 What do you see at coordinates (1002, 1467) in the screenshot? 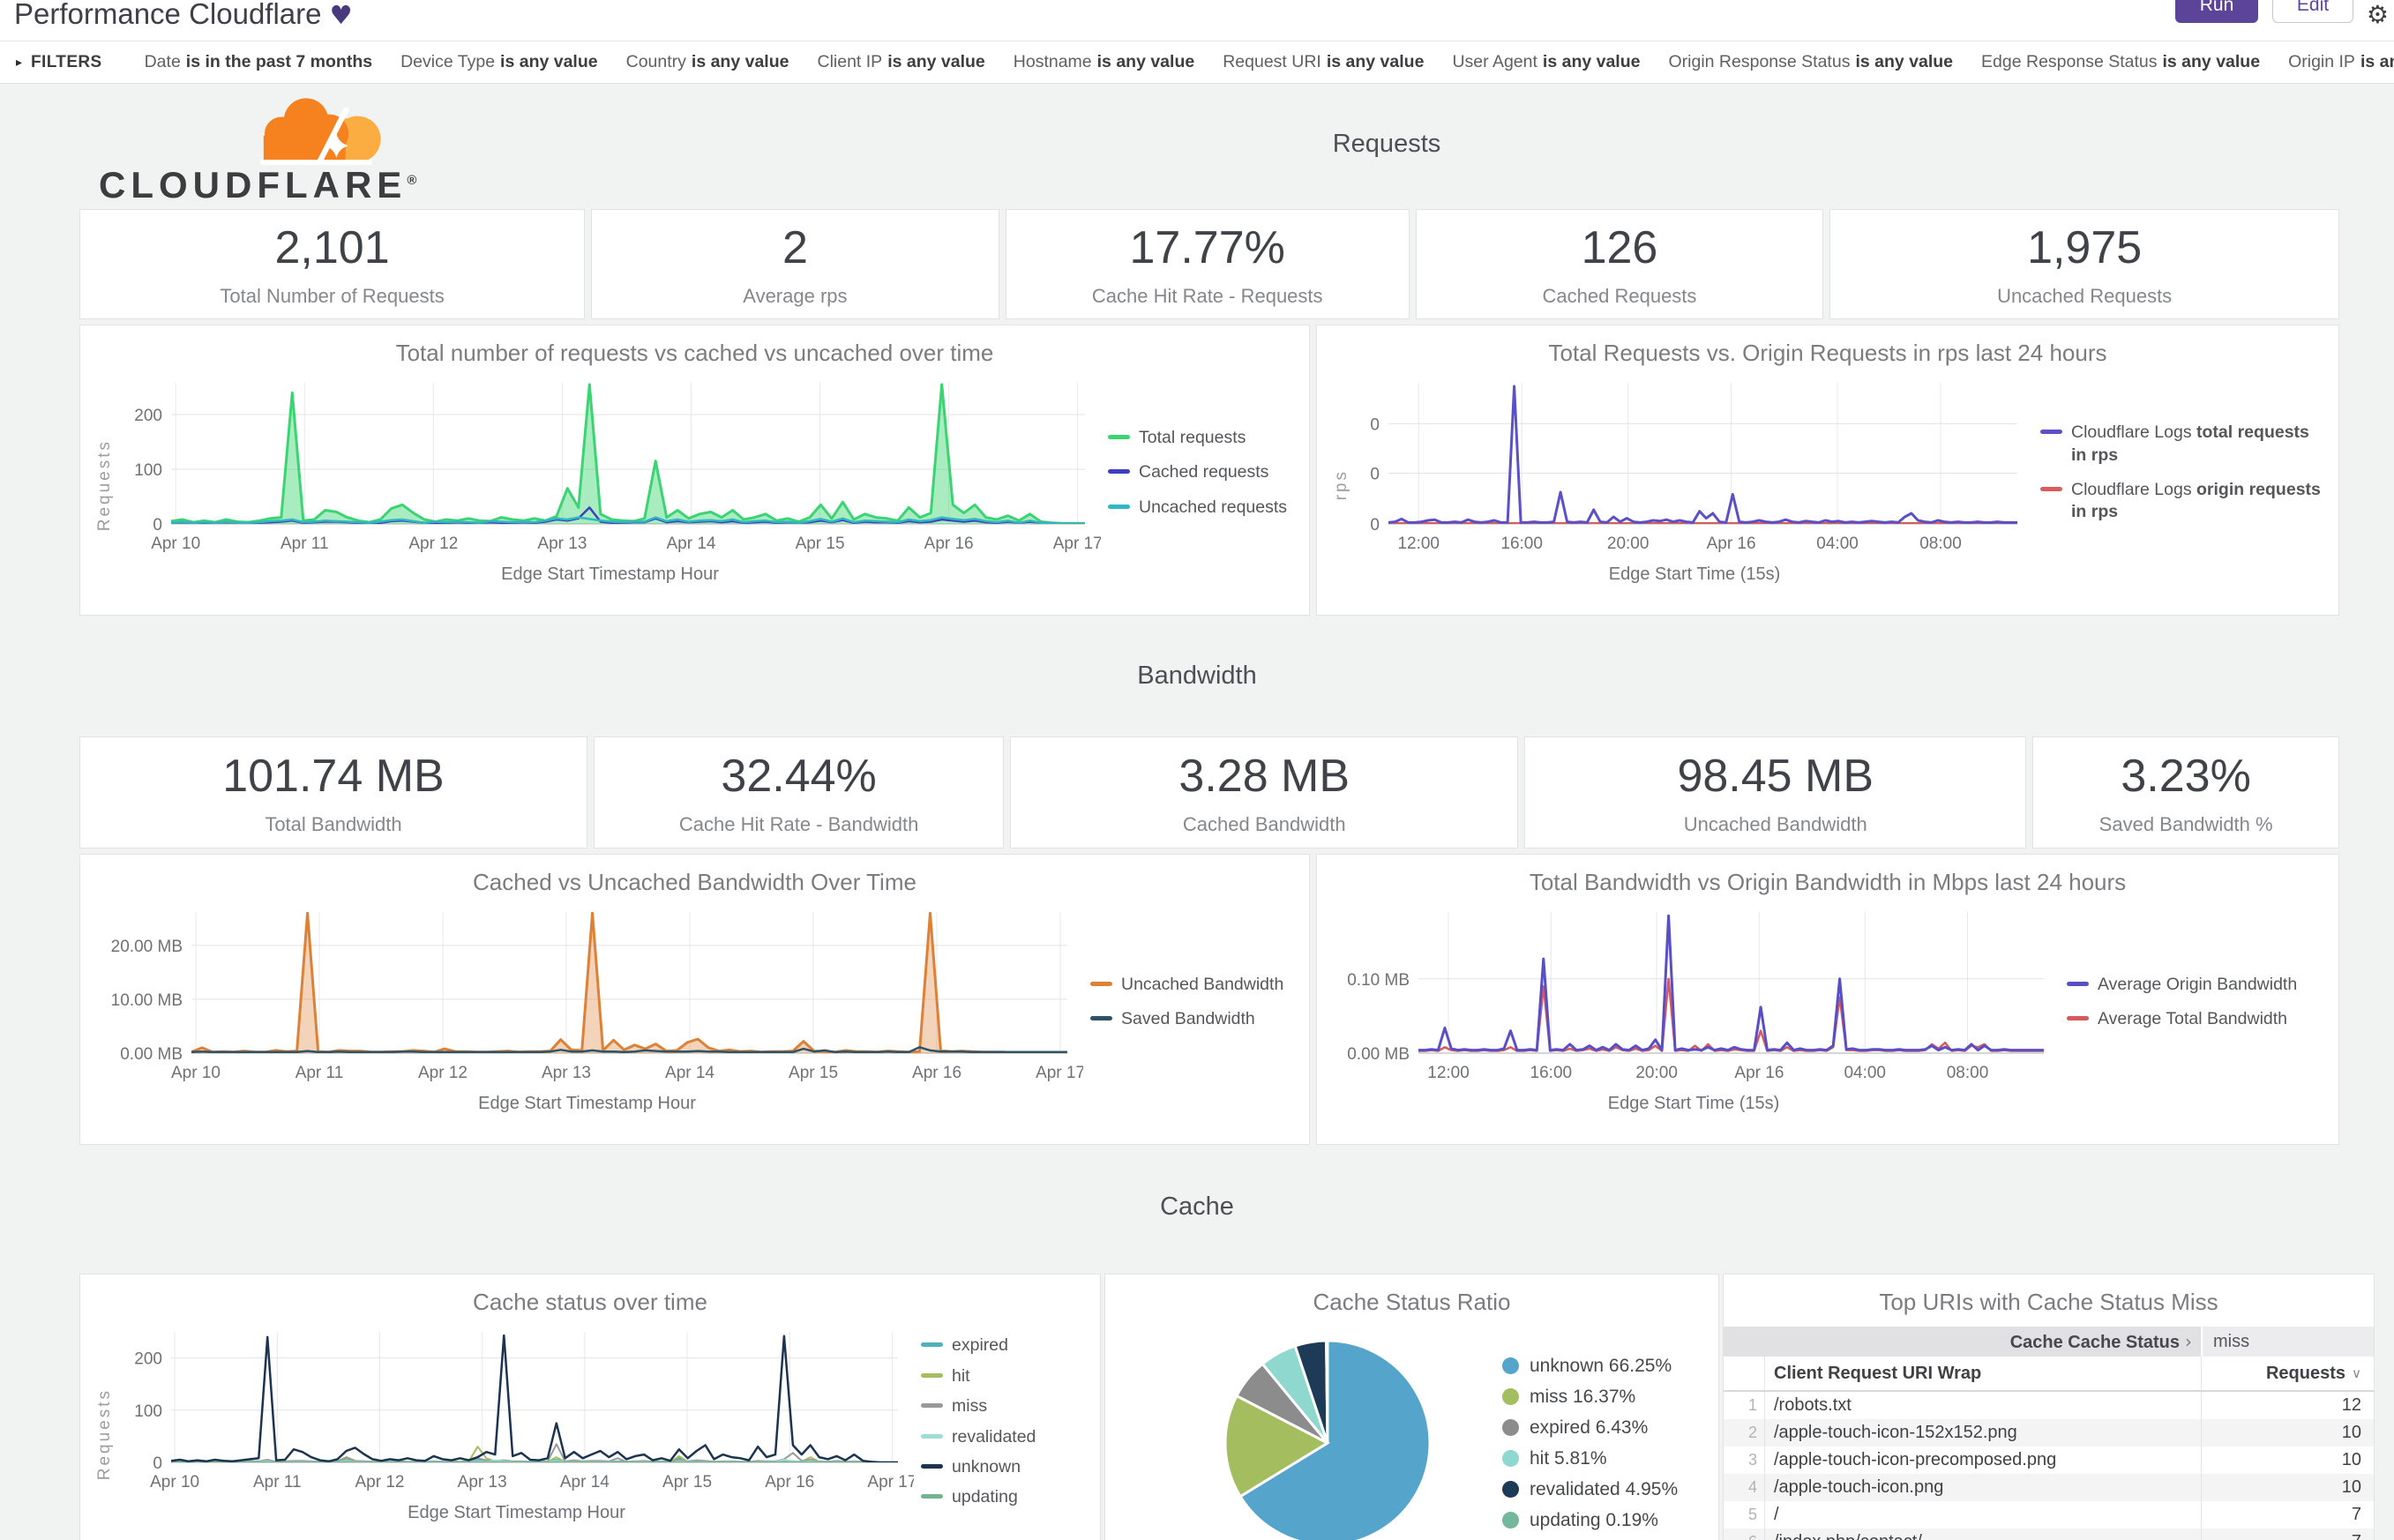
I see `legend-item: unknown` at bounding box center [1002, 1467].